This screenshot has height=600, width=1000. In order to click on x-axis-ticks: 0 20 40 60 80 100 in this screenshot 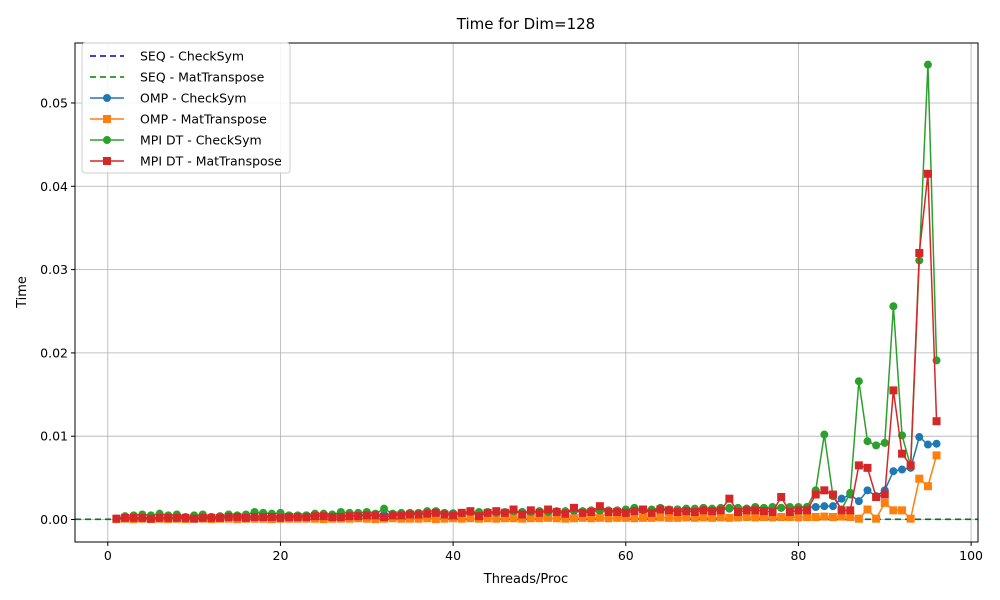, I will do `click(543, 552)`.